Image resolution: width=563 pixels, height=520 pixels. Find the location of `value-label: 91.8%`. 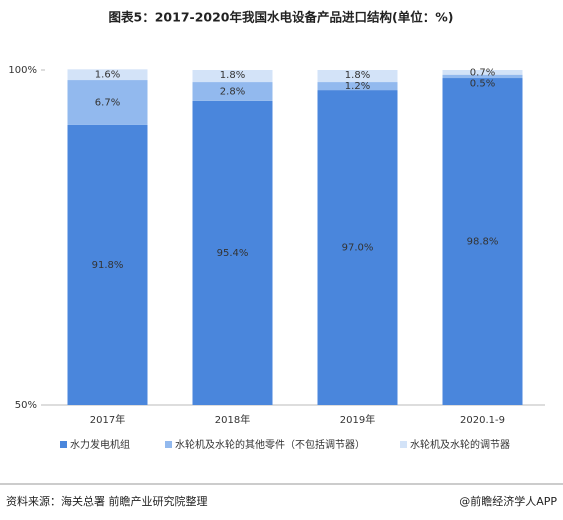

value-label: 91.8% is located at coordinates (108, 265).